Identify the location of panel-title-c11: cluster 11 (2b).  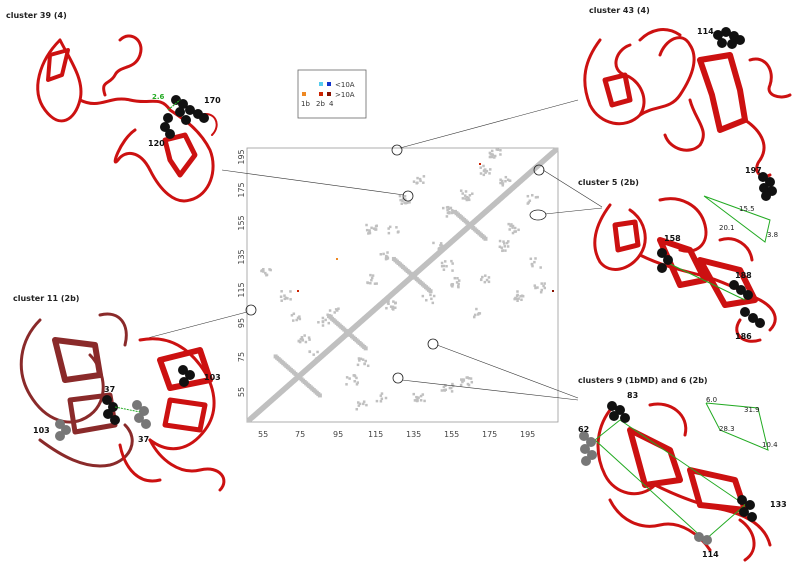
(46, 298).